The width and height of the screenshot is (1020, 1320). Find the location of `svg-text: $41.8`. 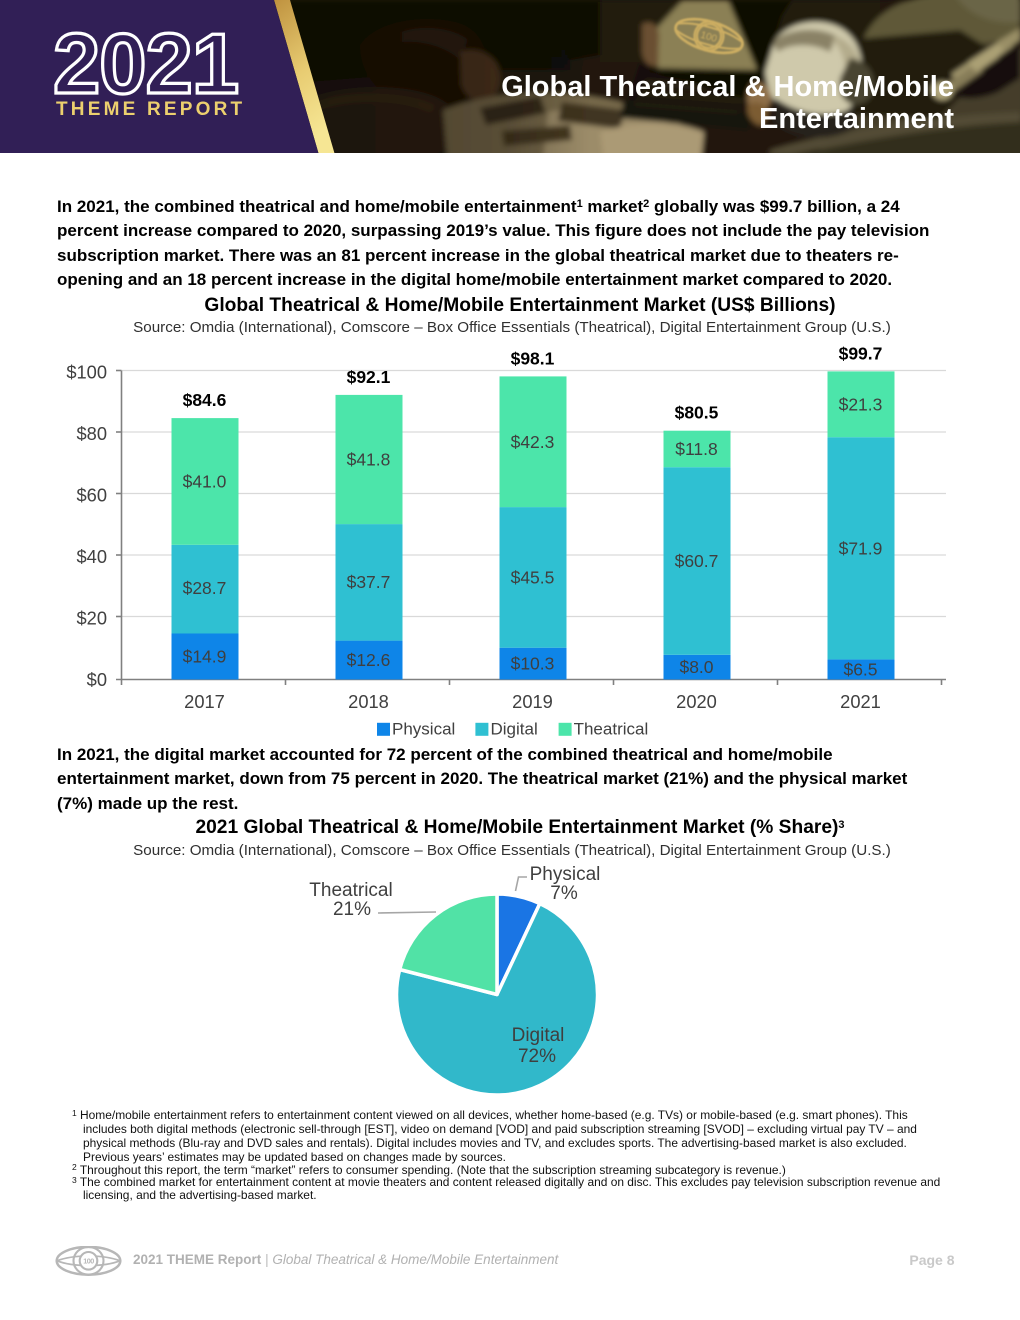

svg-text: $41.8 is located at coordinates (369, 460).